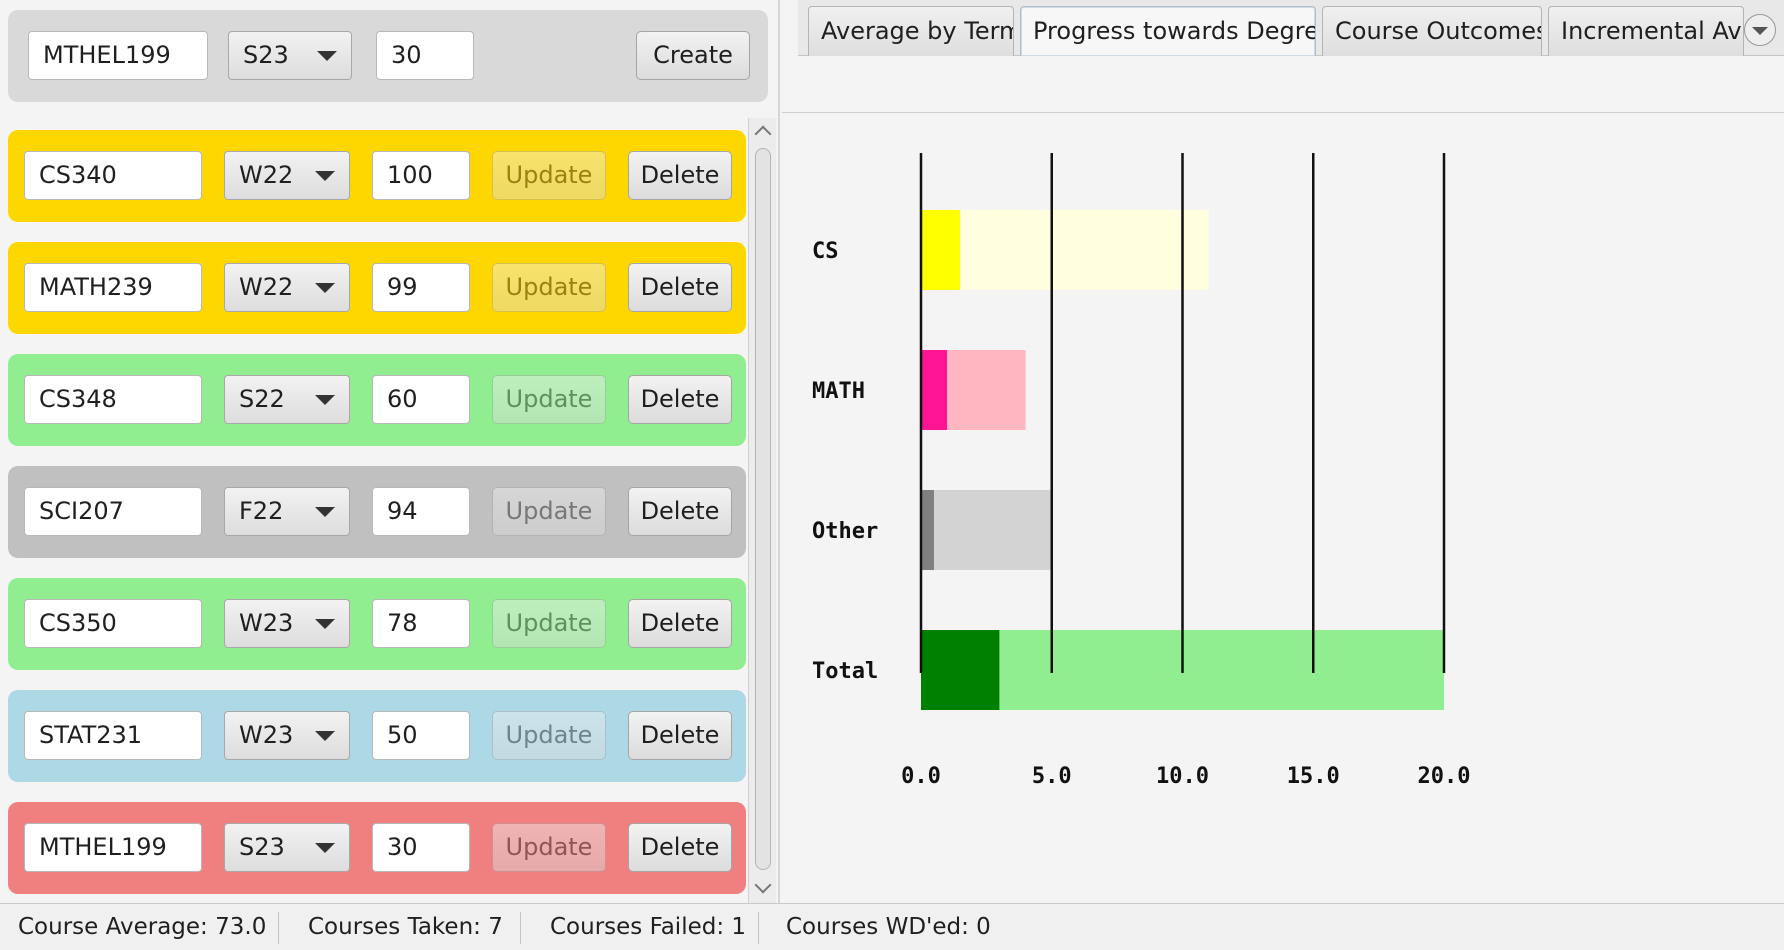  I want to click on course-code-input: CS340, so click(113, 175).